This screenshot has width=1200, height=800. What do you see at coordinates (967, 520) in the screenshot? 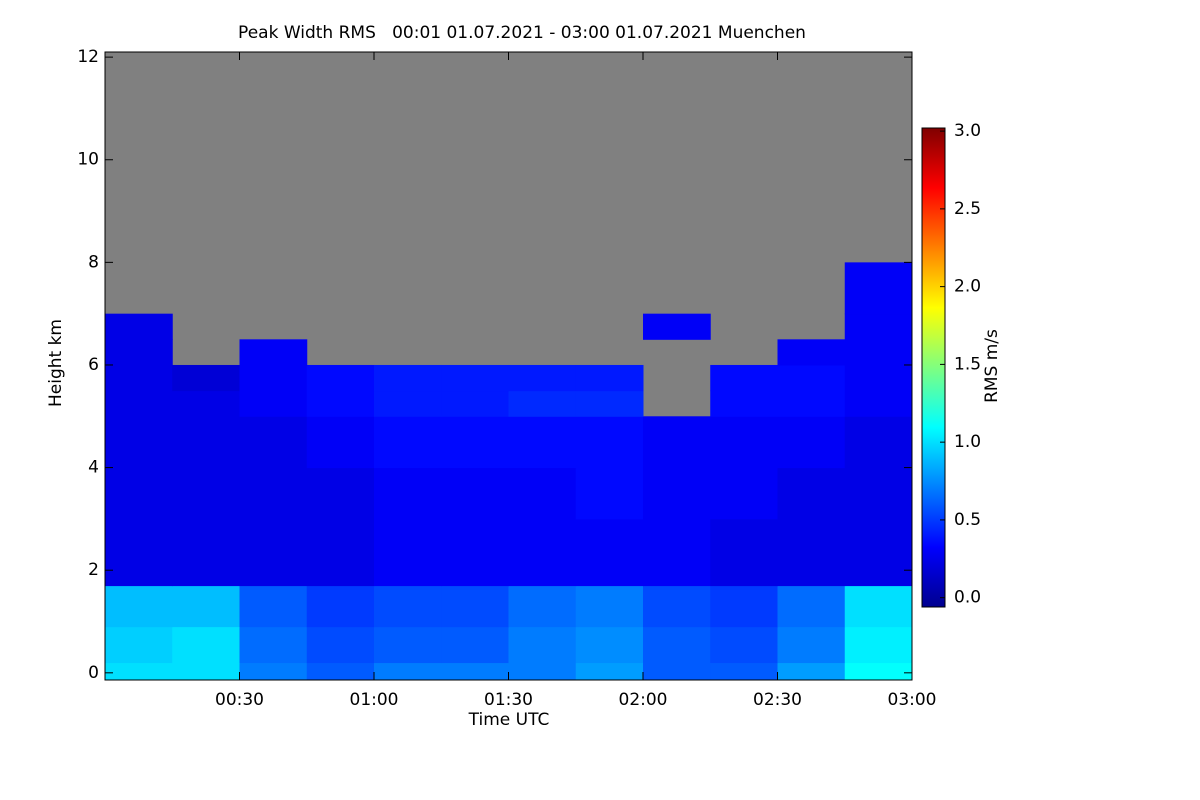
I see `colorbar-tick-label: 0.5` at bounding box center [967, 520].